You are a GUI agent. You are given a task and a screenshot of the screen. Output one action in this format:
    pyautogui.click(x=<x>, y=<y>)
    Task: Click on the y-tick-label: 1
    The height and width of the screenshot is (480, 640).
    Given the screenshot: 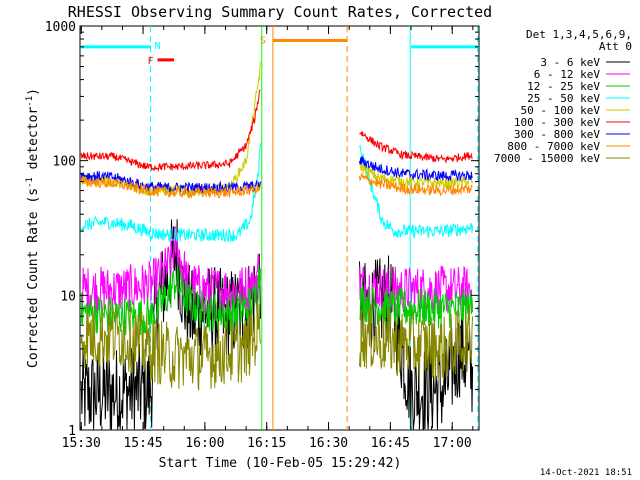 What is the action you would take?
    pyautogui.click(x=72, y=431)
    